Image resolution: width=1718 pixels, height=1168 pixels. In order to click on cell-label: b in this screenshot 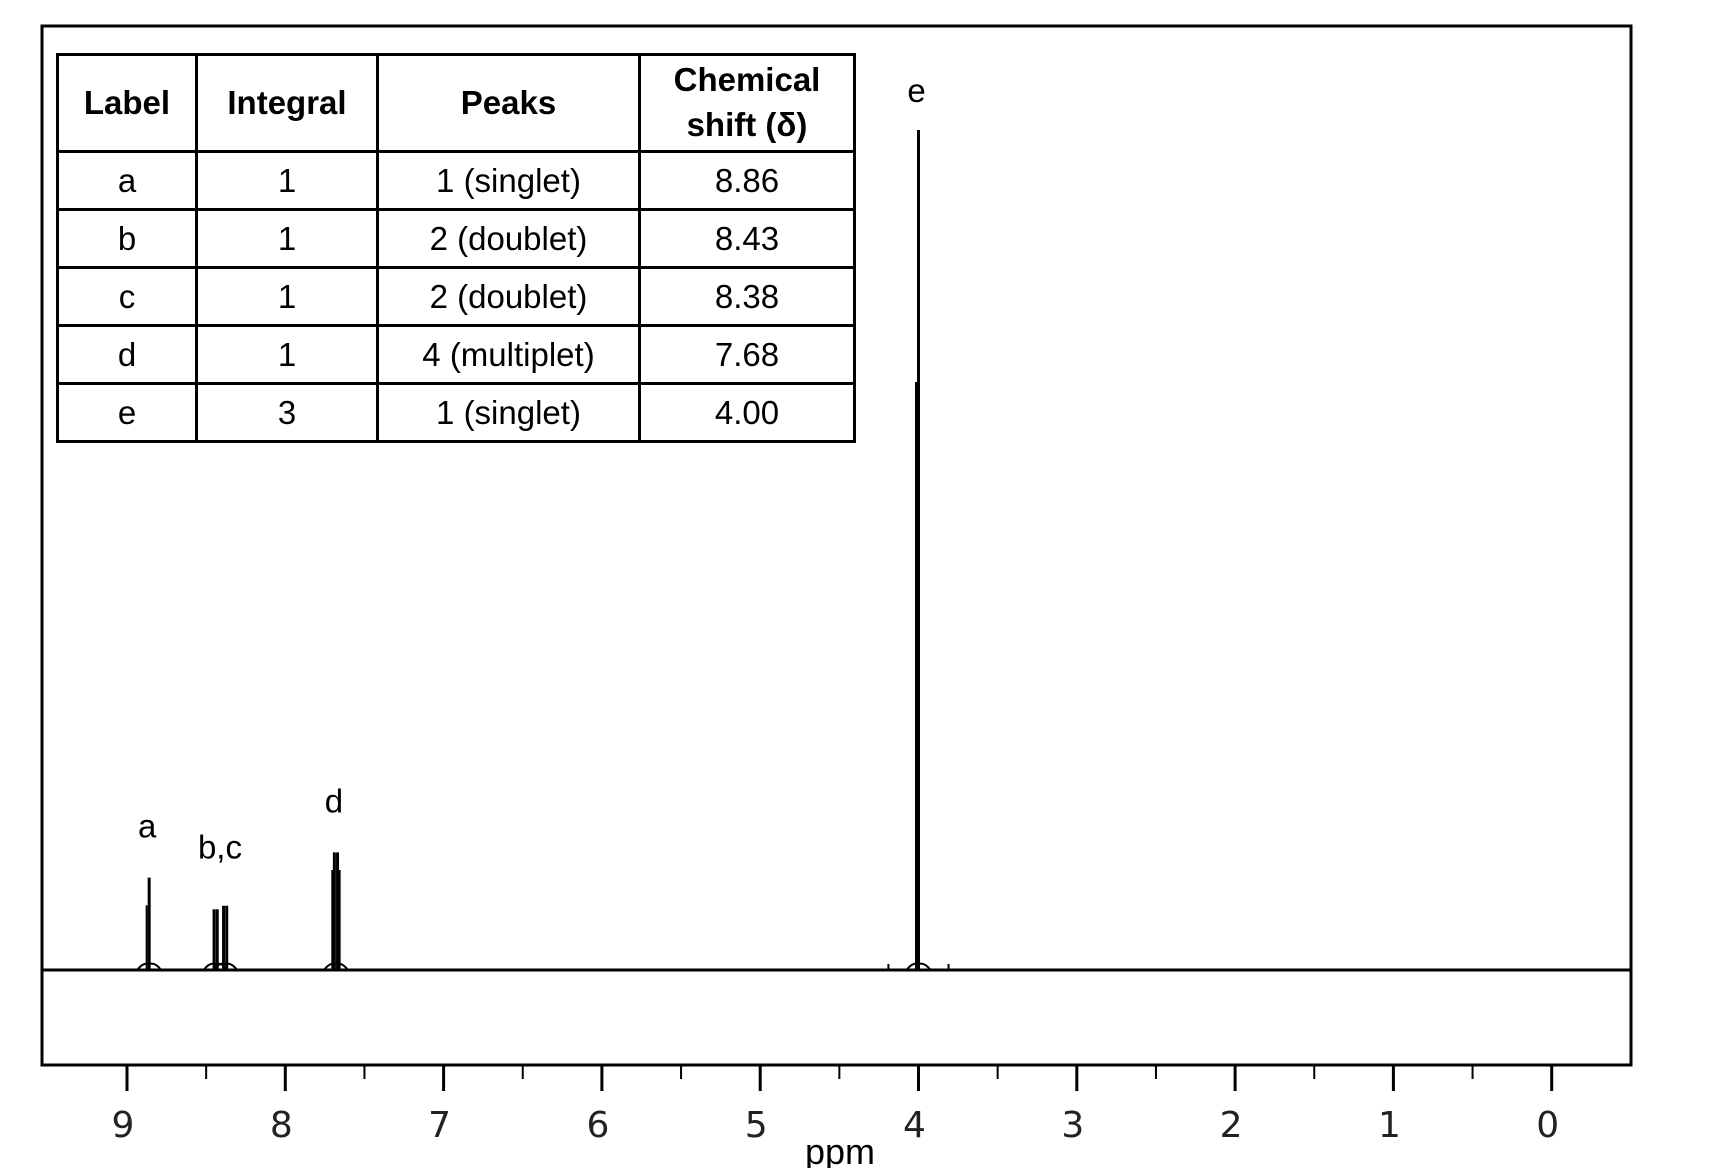, I will do `click(127, 238)`.